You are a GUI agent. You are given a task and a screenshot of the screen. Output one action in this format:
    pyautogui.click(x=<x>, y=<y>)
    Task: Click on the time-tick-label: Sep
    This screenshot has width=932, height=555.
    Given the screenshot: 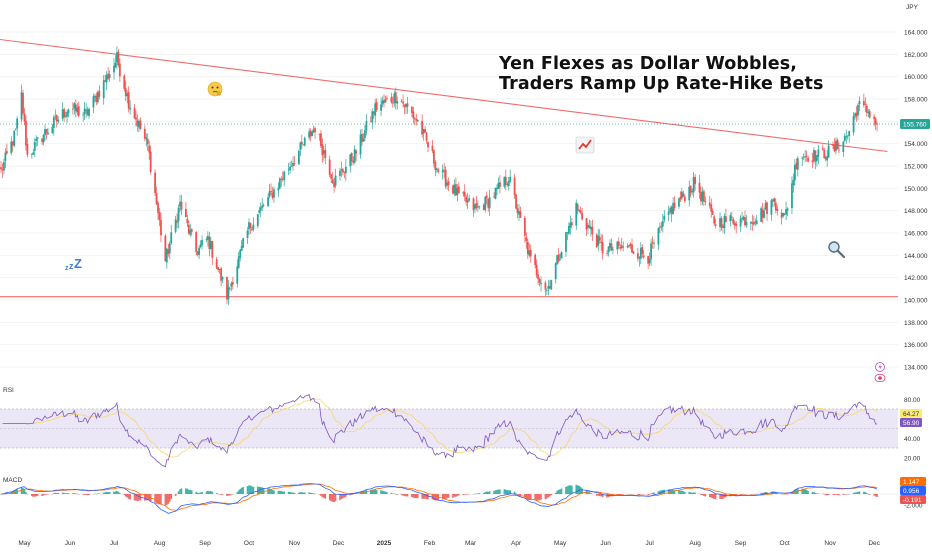 What is the action you would take?
    pyautogui.click(x=205, y=543)
    